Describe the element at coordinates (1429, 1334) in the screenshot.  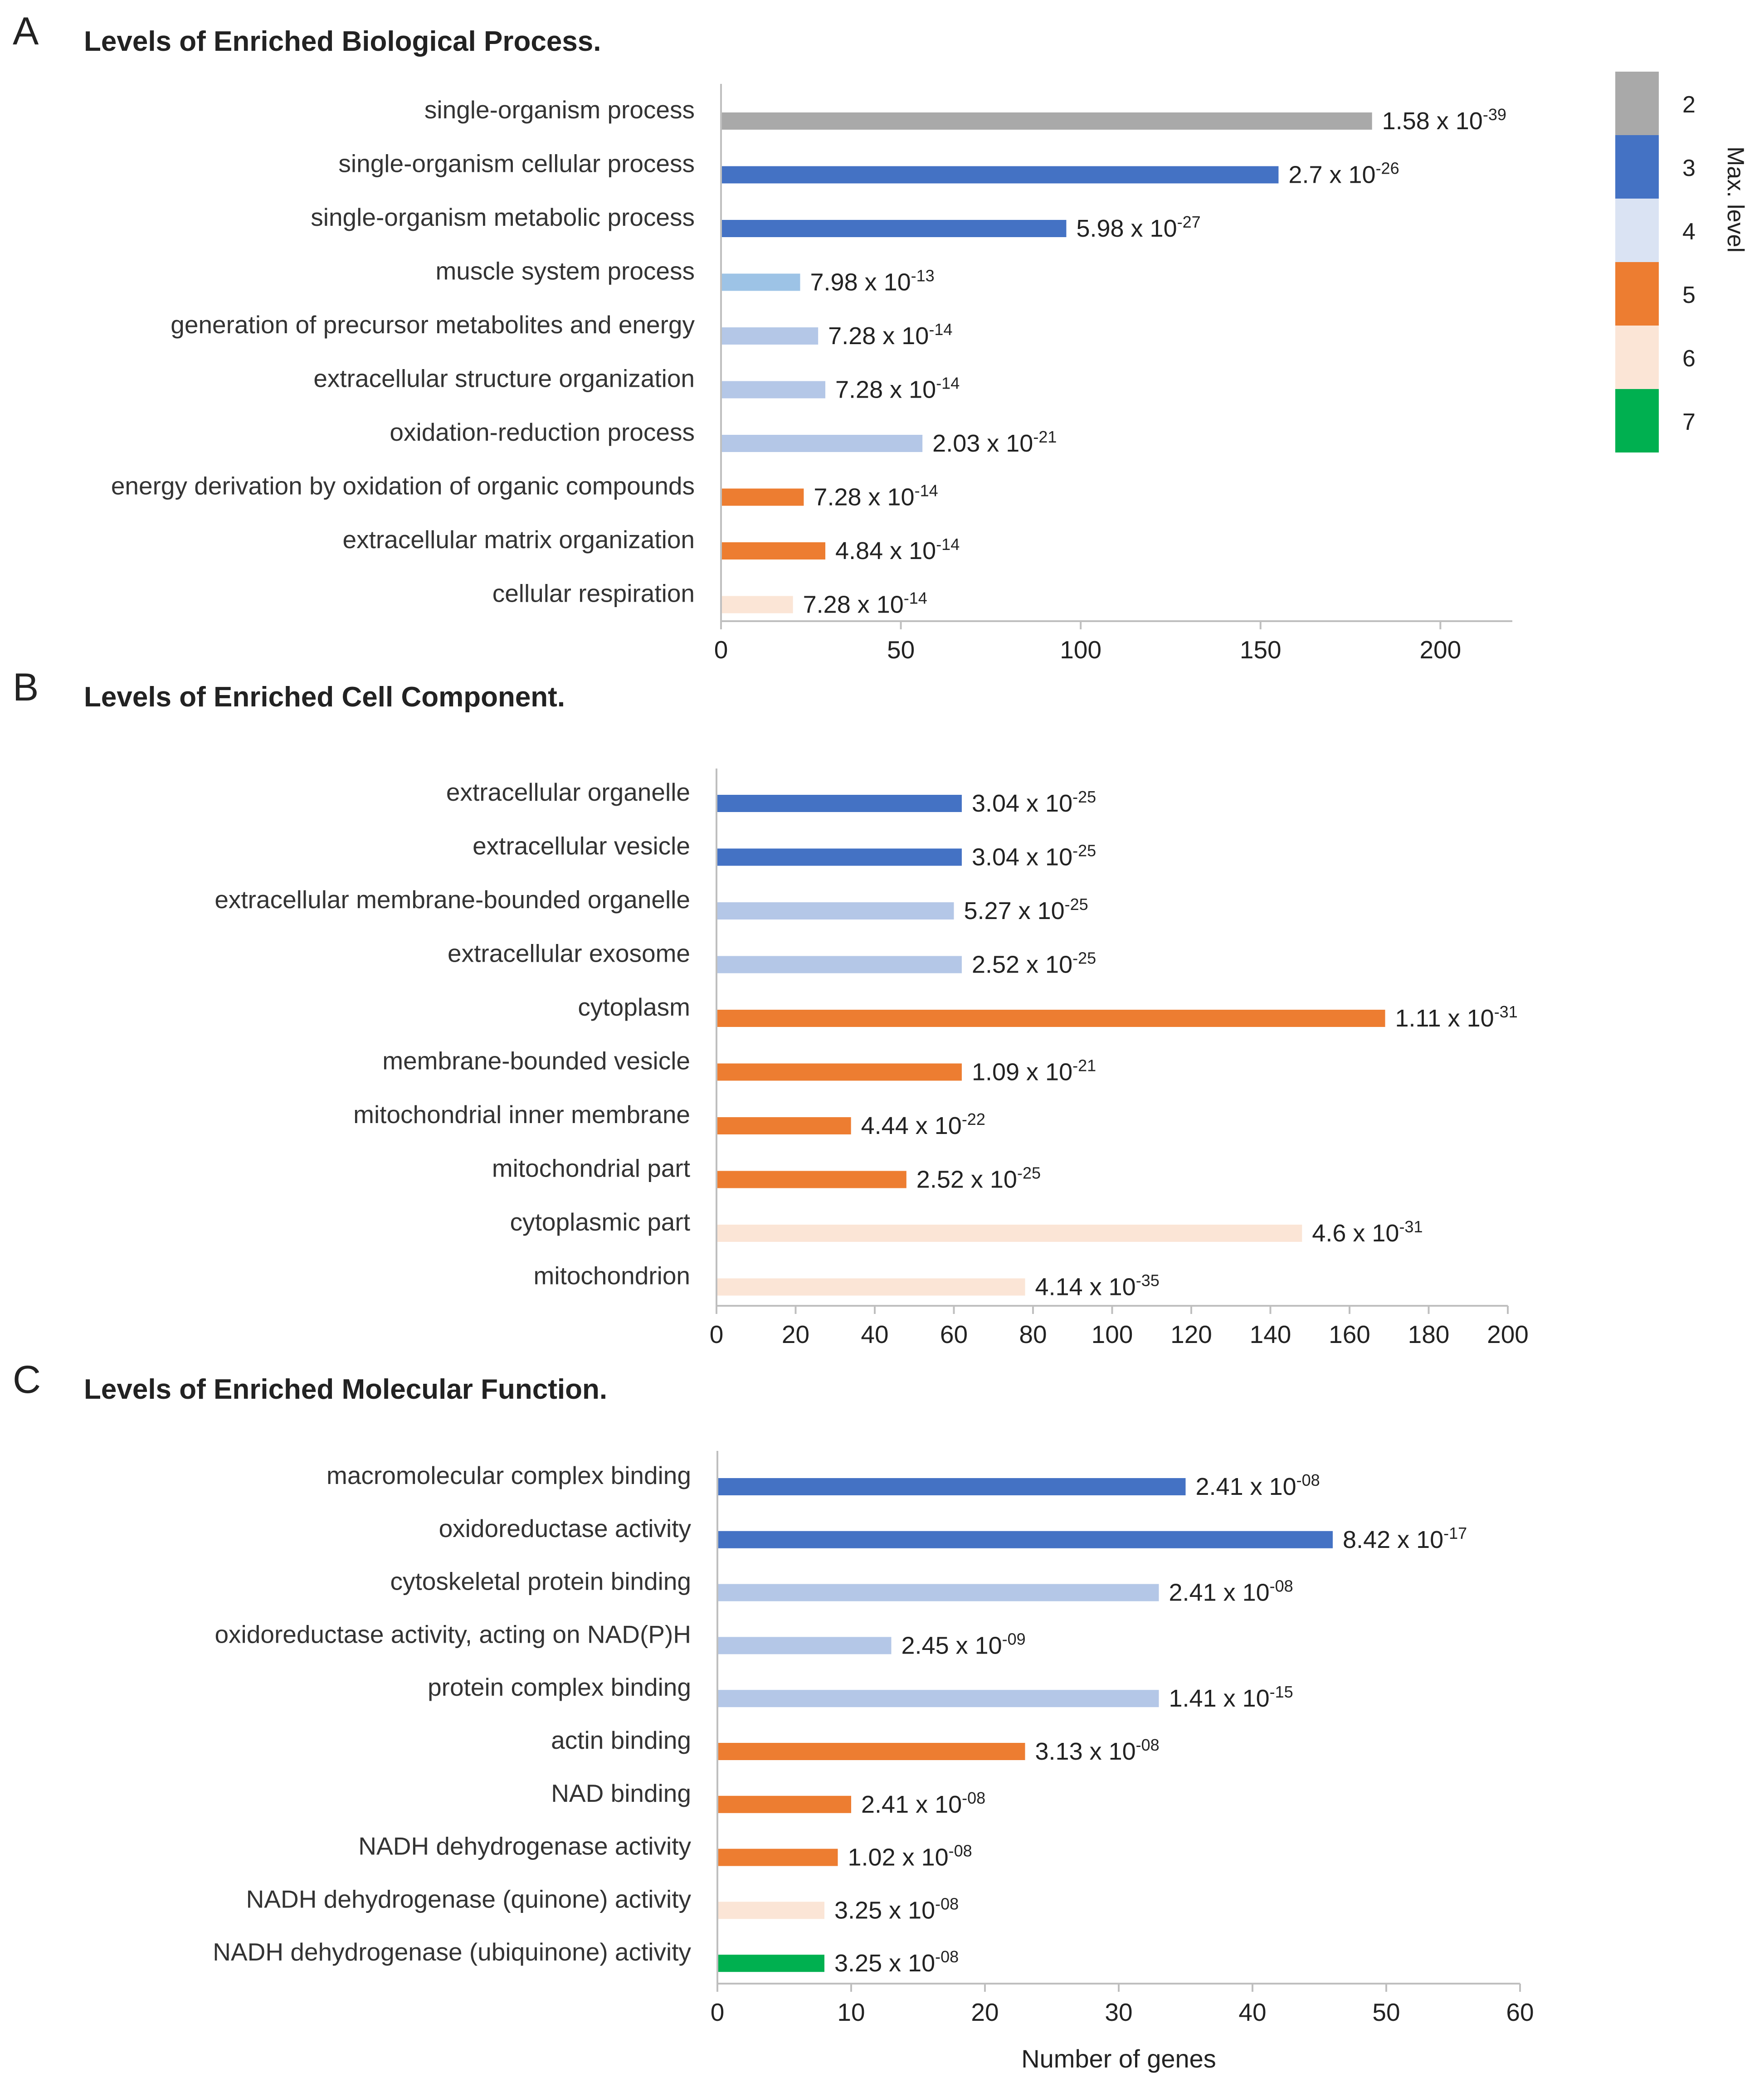
I see `x-tick-label: 180` at that location.